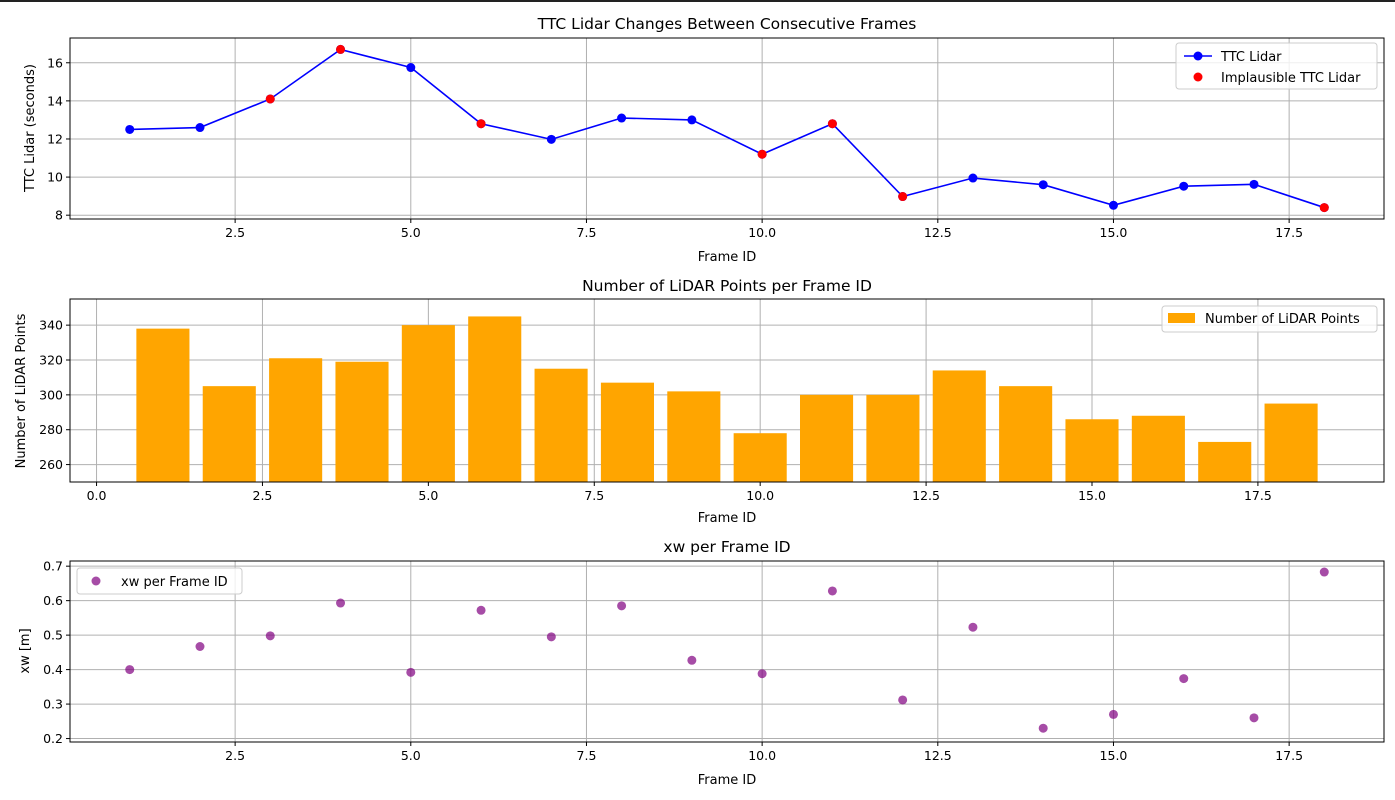 This screenshot has width=1395, height=800. What do you see at coordinates (55, 177) in the screenshot?
I see `y-tick-label: 10` at bounding box center [55, 177].